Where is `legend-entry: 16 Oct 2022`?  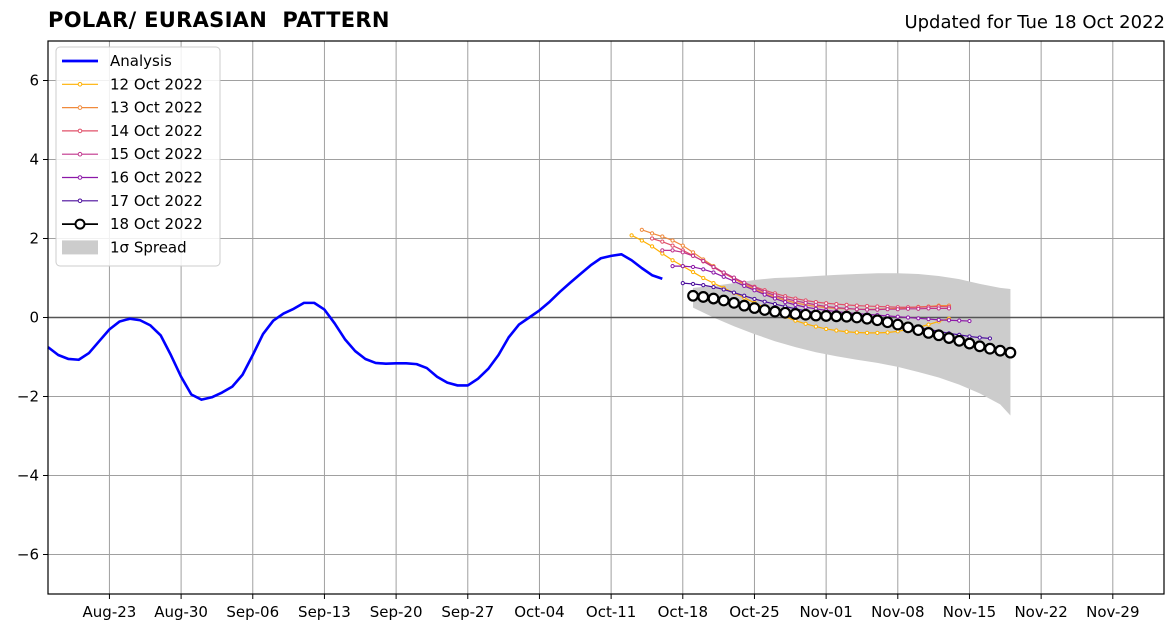 legend-entry: 16 Oct 2022 is located at coordinates (132, 178).